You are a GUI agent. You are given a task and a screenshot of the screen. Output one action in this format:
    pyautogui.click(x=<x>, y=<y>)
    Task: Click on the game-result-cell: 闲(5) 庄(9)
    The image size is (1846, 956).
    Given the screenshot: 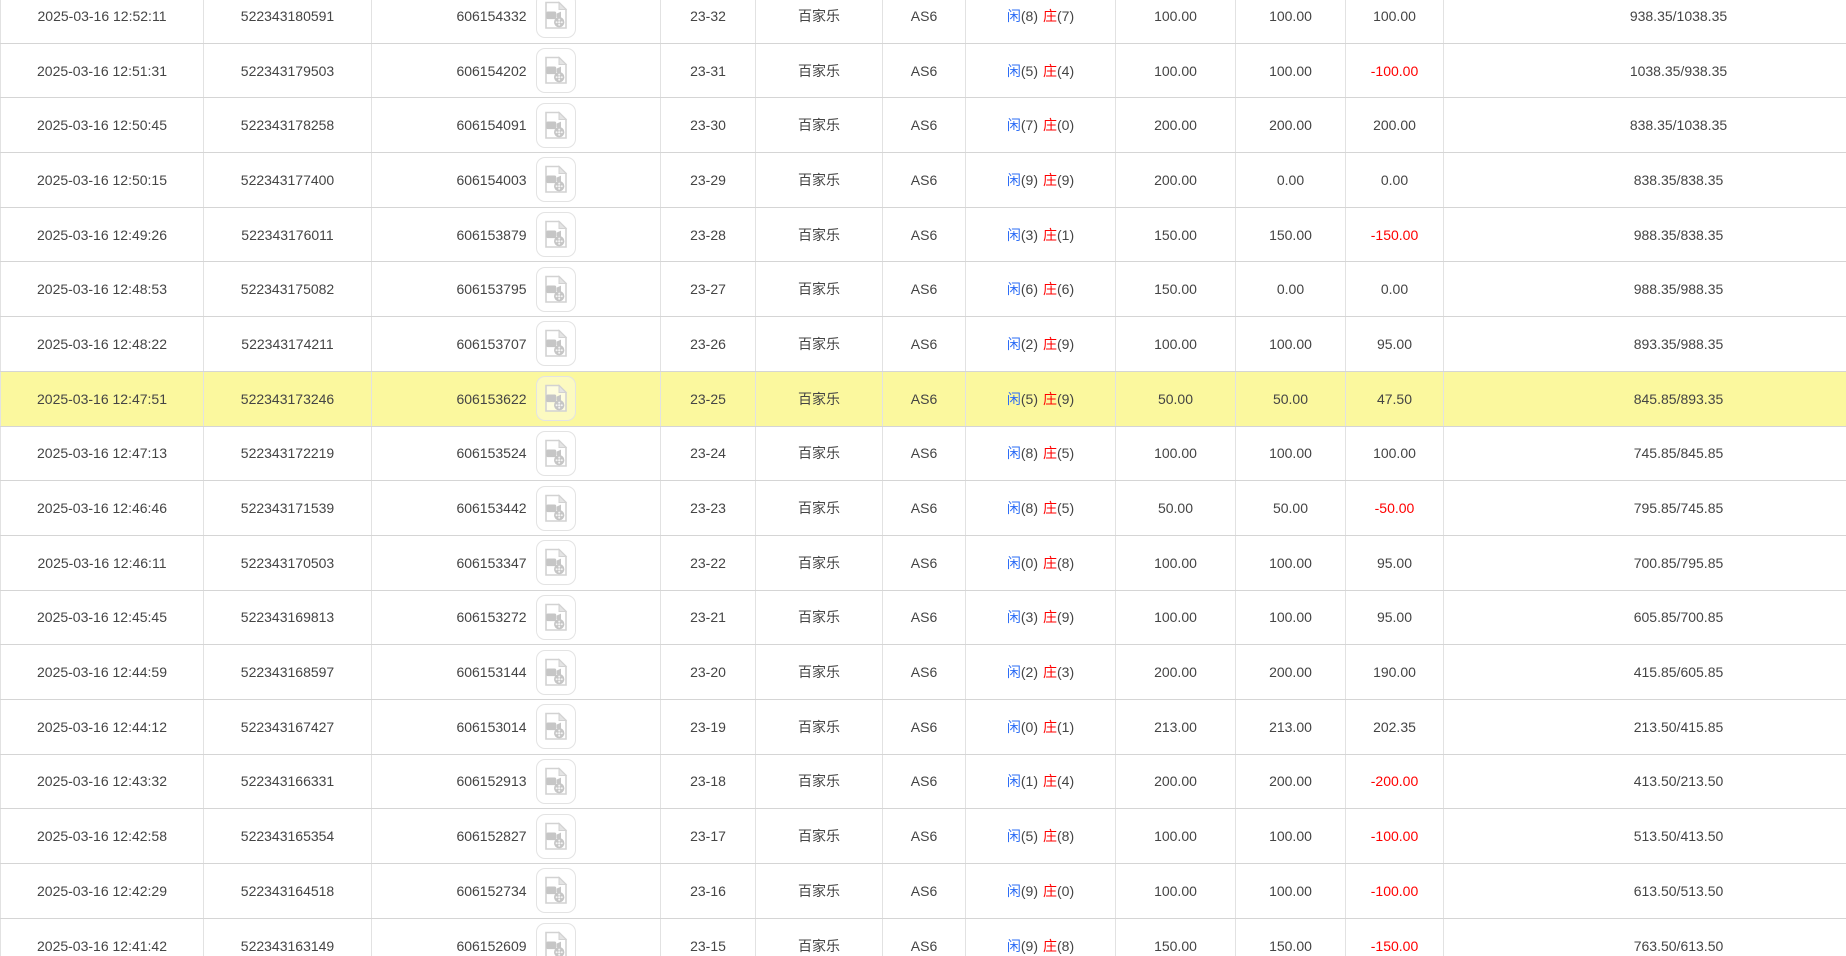 What is the action you would take?
    pyautogui.click(x=1040, y=398)
    